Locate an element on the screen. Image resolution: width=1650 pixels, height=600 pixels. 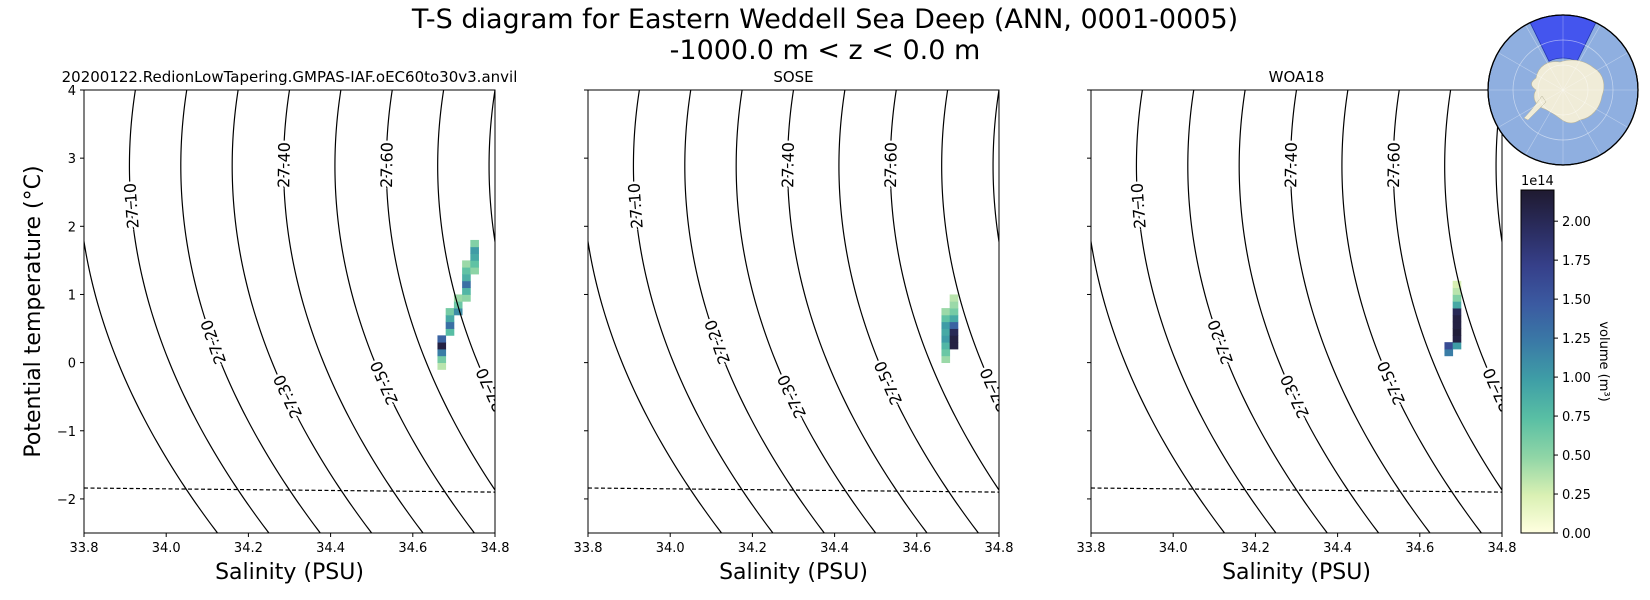
contour-label: 27.10 is located at coordinates (635, 205).